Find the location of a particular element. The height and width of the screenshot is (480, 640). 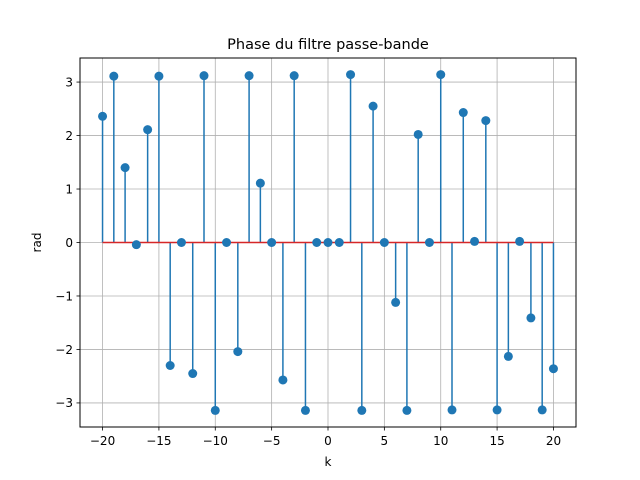

y-axis: −3 −2 −1 0 1 2 3 is located at coordinates (67, 242).